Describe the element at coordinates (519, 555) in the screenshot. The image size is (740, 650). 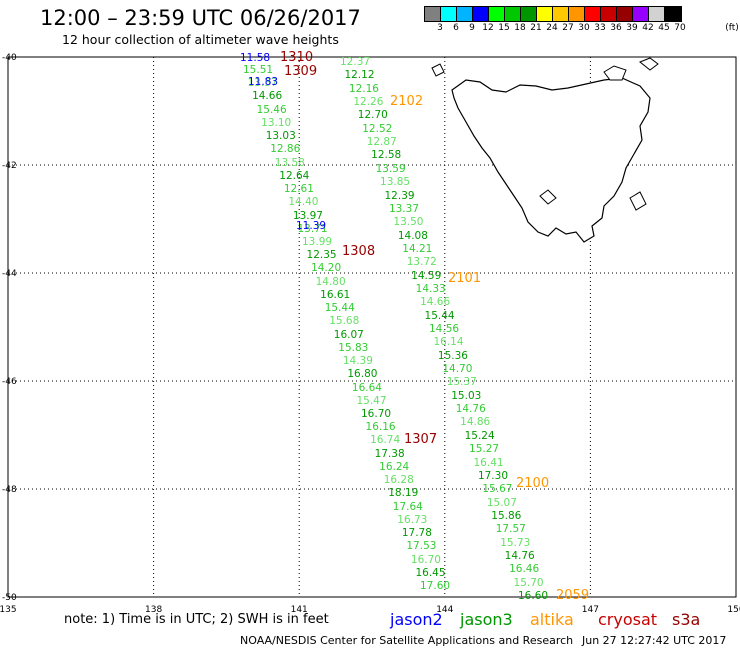
I see `swh-value-label: 14.76` at that location.